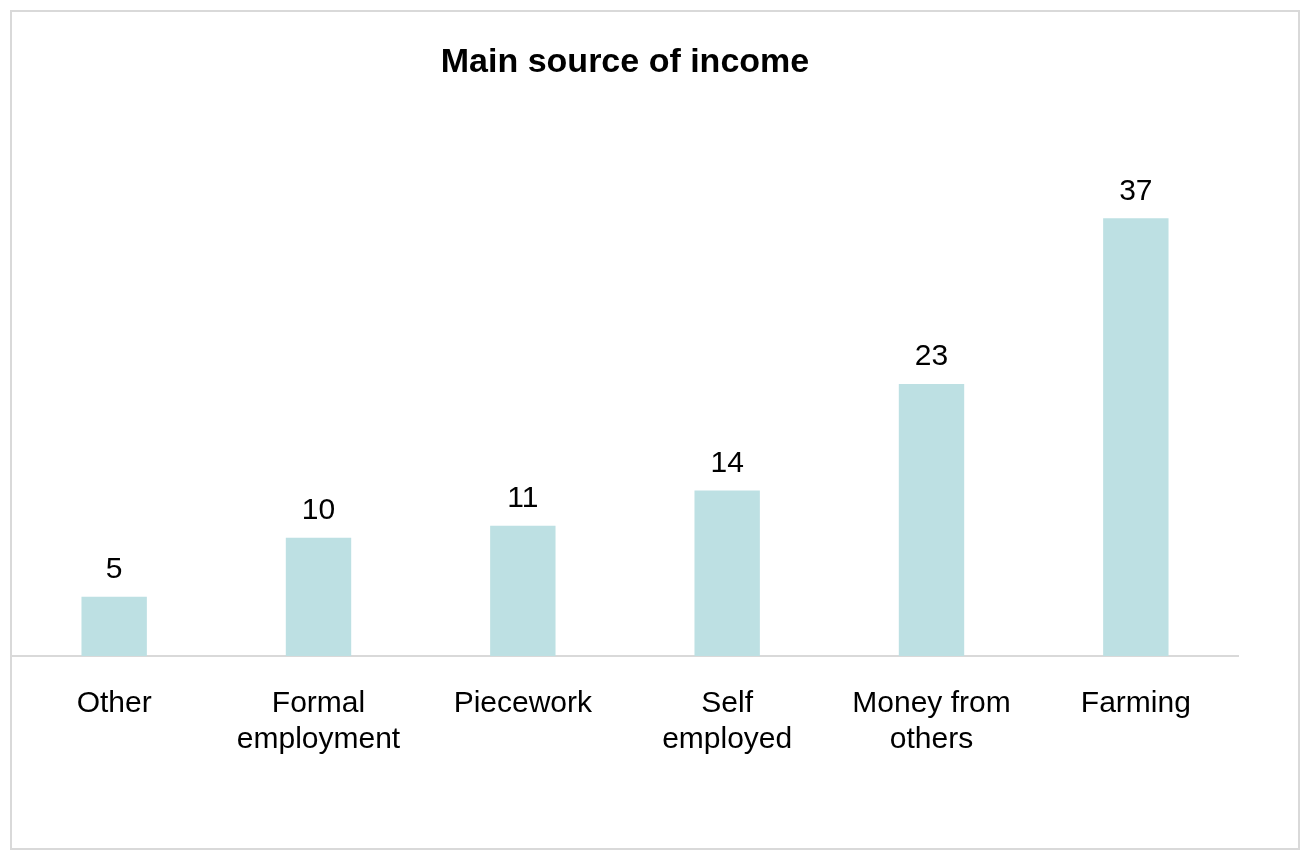 This screenshot has width=1312, height=855. What do you see at coordinates (114, 702) in the screenshot?
I see `x-tick-label: Other` at bounding box center [114, 702].